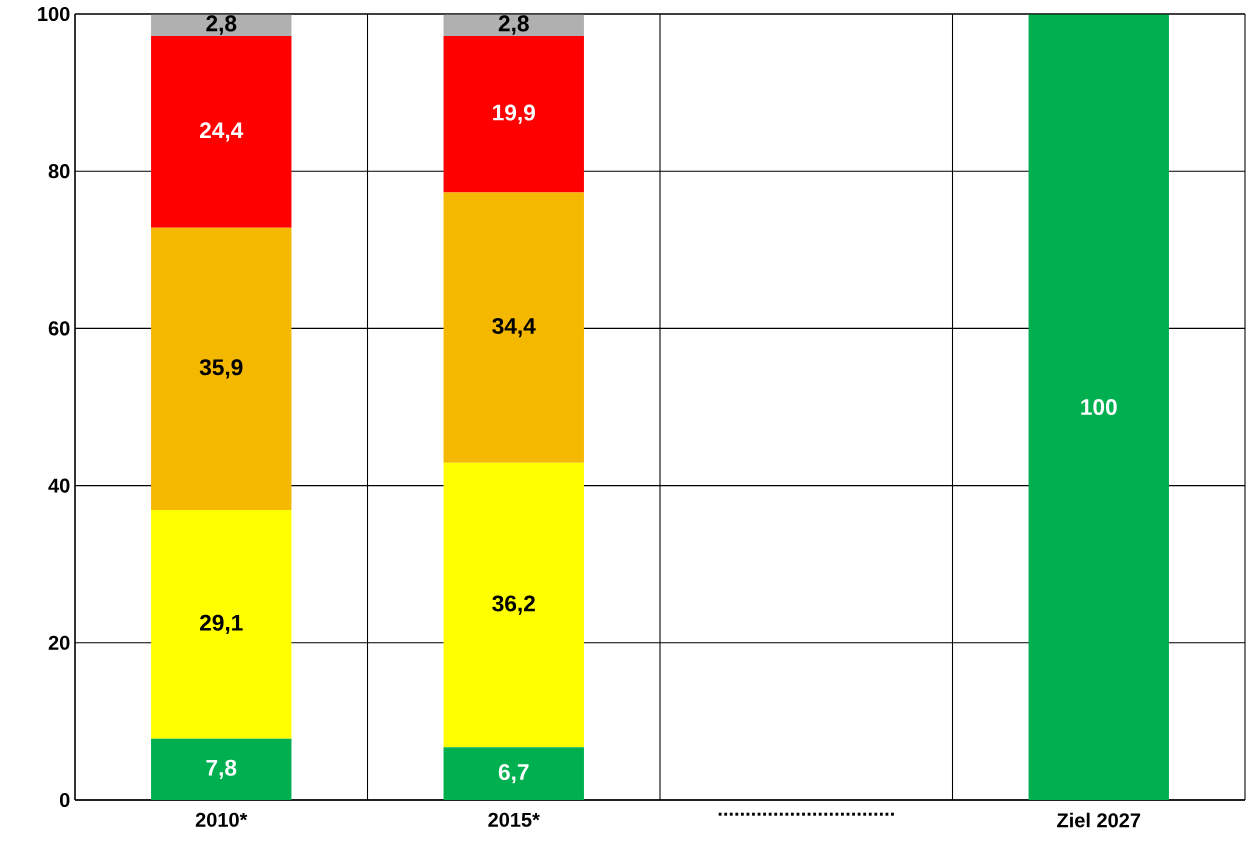  I want to click on data-label: 100, so click(1099, 407).